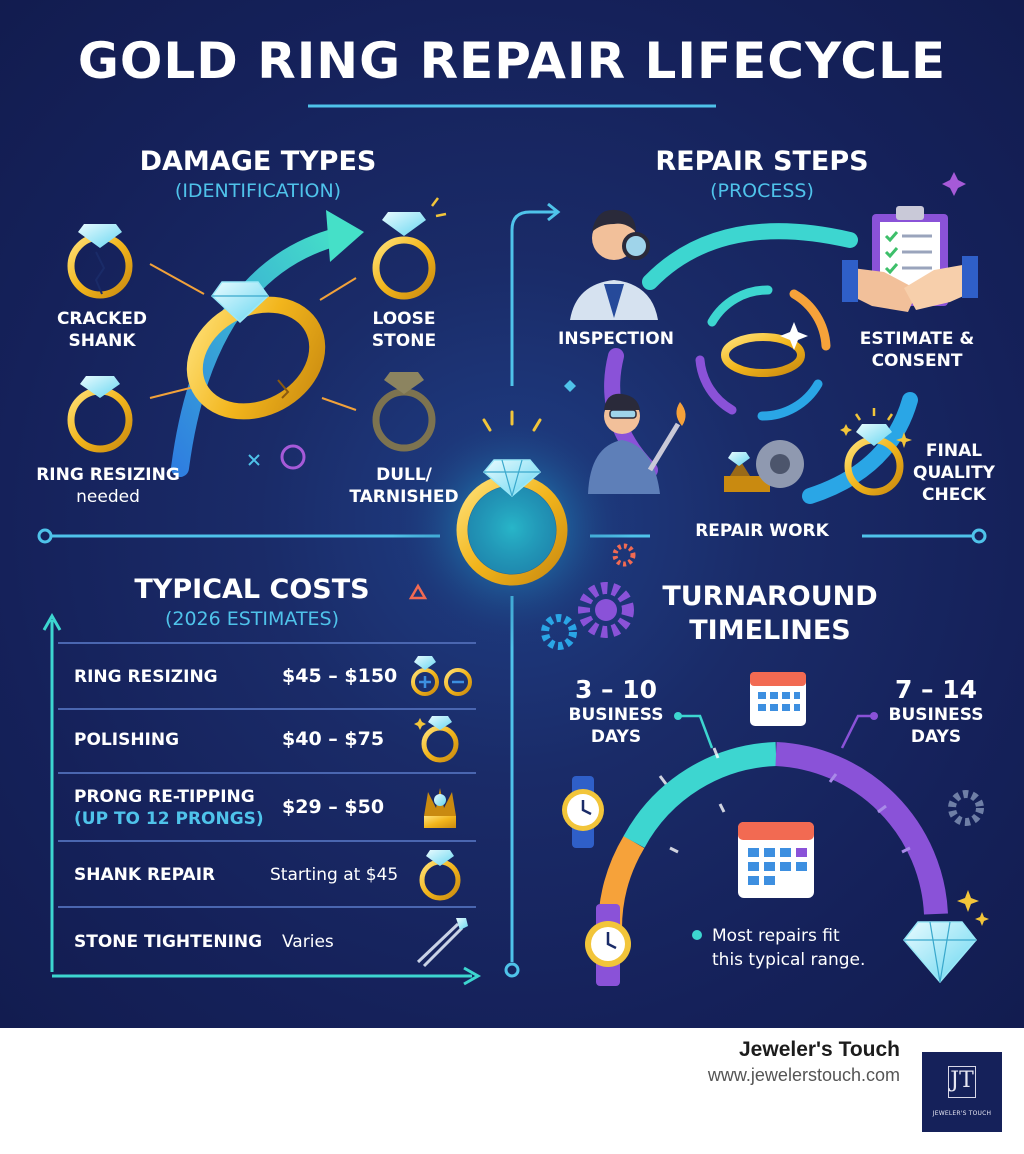 The image size is (1024, 1154). What do you see at coordinates (910, 259) in the screenshot?
I see `clipboard-handshake-icon` at bounding box center [910, 259].